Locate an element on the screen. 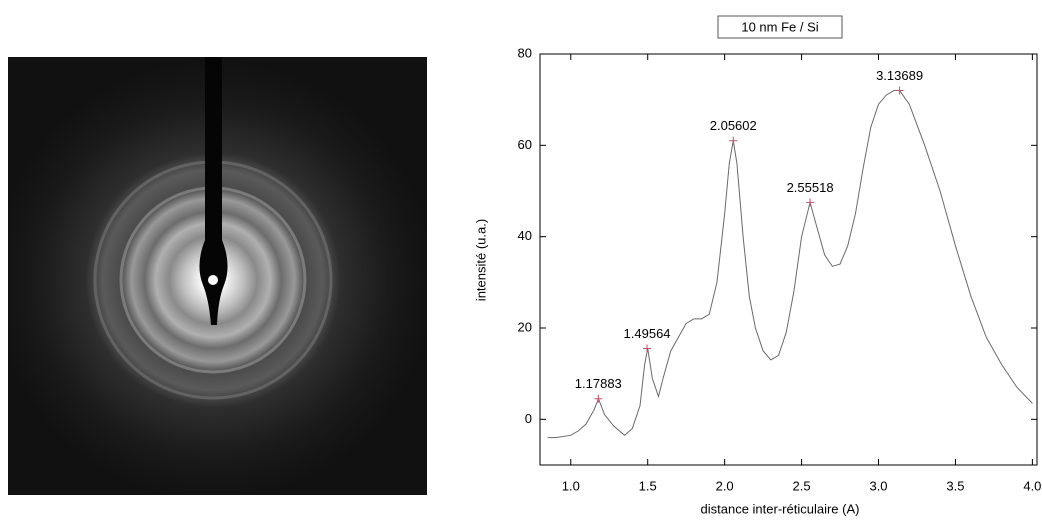 The width and height of the screenshot is (1042, 529). y-axis-label: intensité (u.a.) is located at coordinates (480, 260).